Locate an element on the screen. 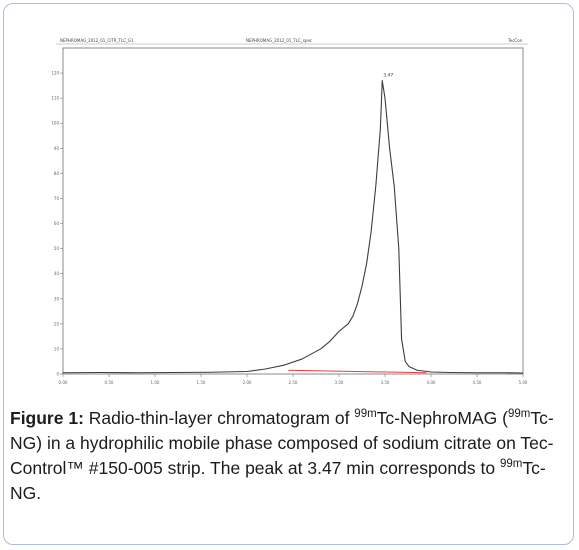 The height and width of the screenshot is (550, 579). y-tick-label: 30 is located at coordinates (57, 298).